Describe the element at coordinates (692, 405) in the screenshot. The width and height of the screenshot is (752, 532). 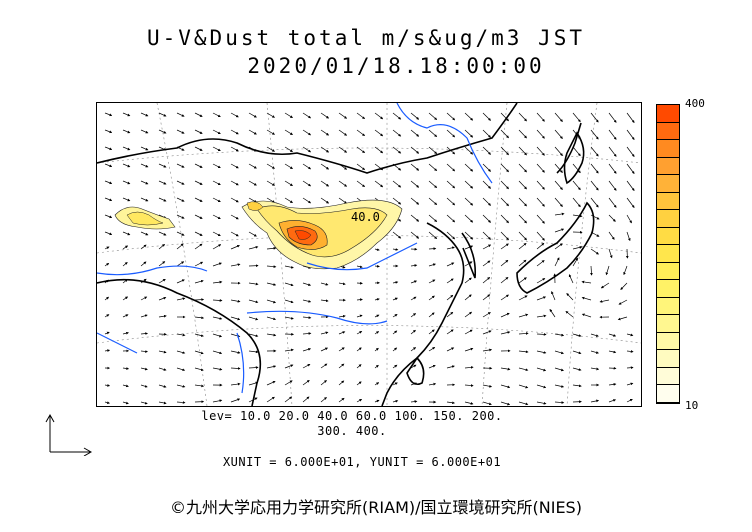
I see `colorbar-min-label: 10` at that location.